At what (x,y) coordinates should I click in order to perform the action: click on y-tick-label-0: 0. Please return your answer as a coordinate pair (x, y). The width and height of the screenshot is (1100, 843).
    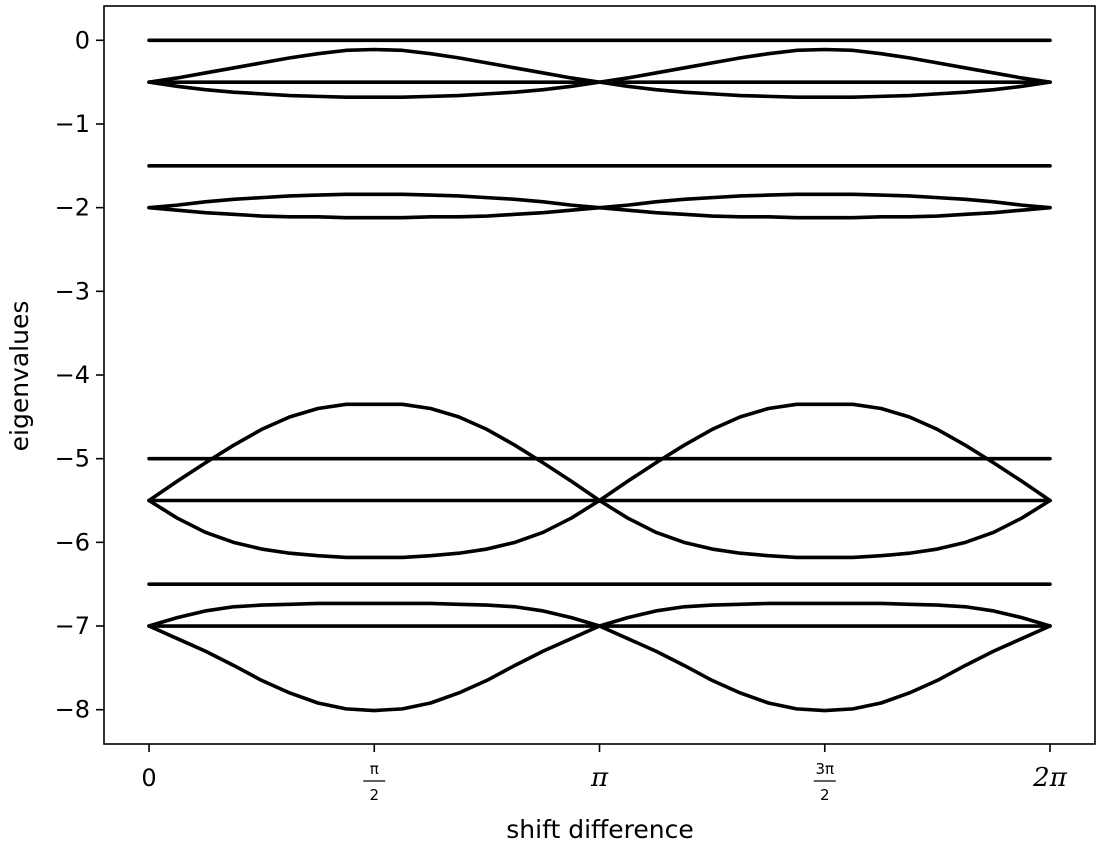
    Looking at the image, I should click on (82, 40).